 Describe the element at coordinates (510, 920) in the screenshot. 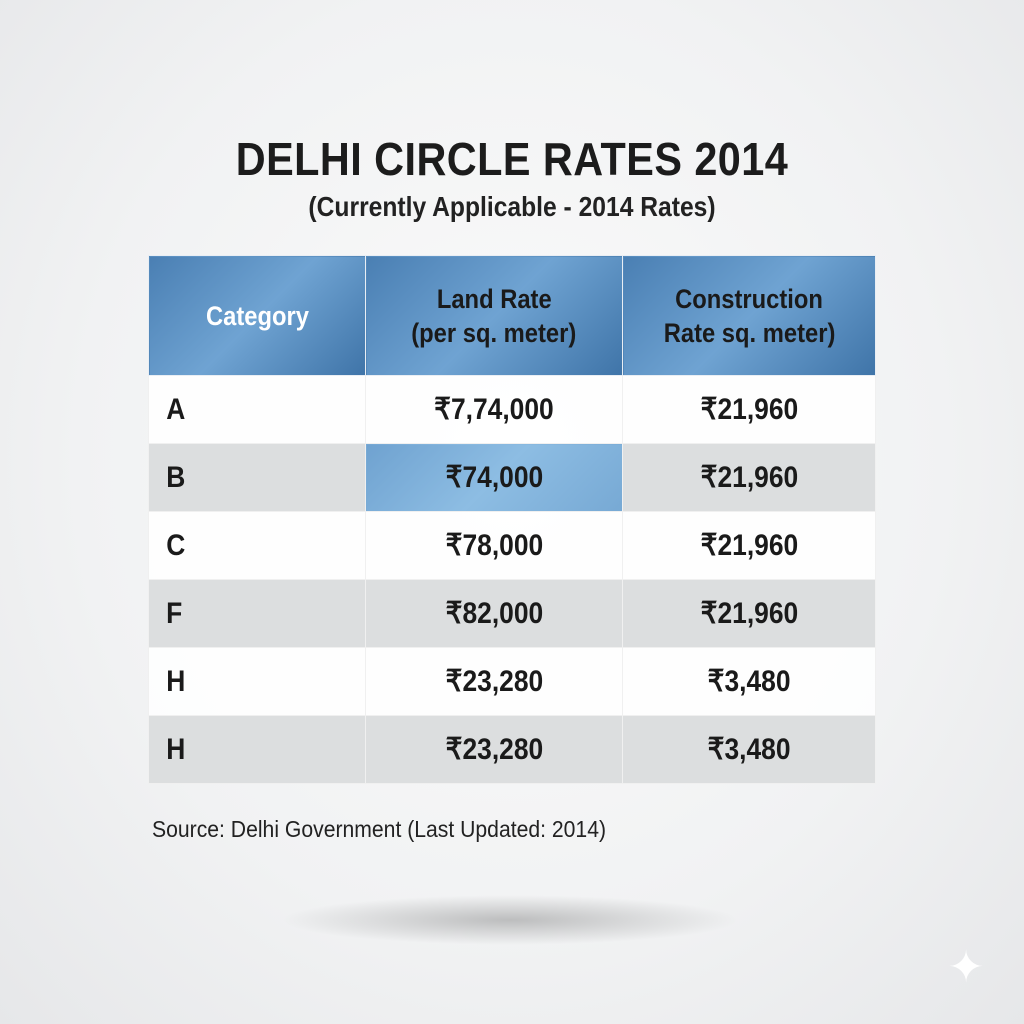

I see `drop-shadow` at that location.